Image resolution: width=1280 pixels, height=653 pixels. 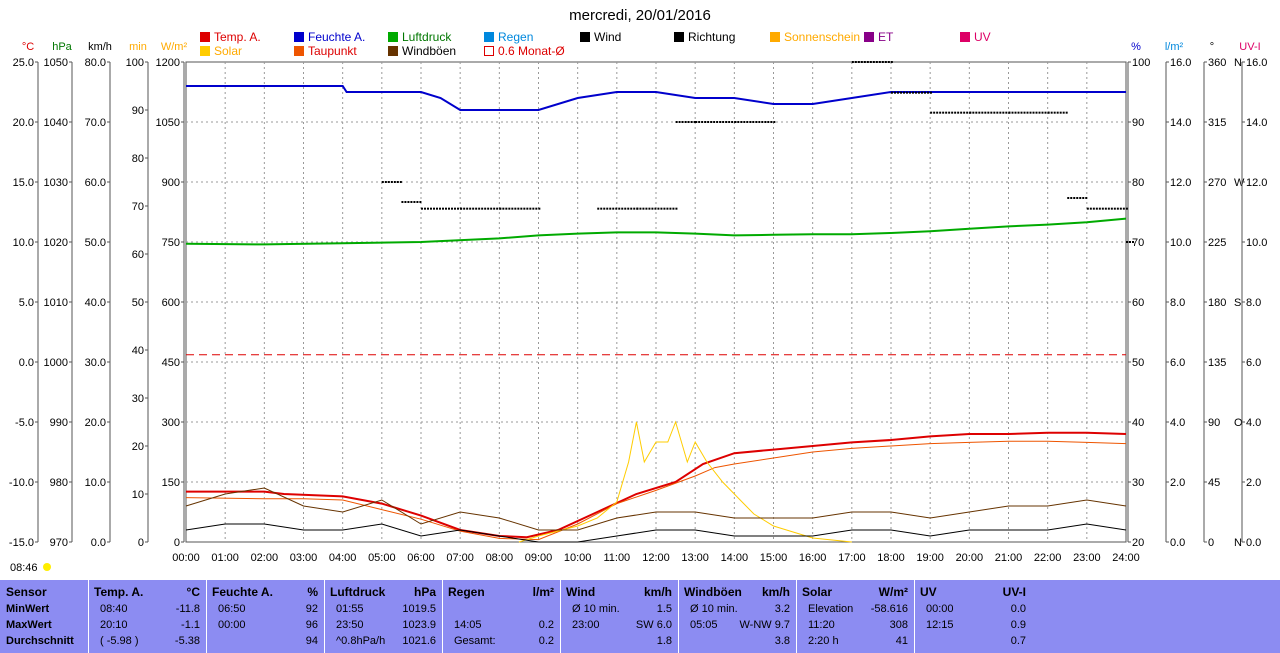 What do you see at coordinates (138, 351) in the screenshot?
I see `axis-tick-label: 40` at bounding box center [138, 351].